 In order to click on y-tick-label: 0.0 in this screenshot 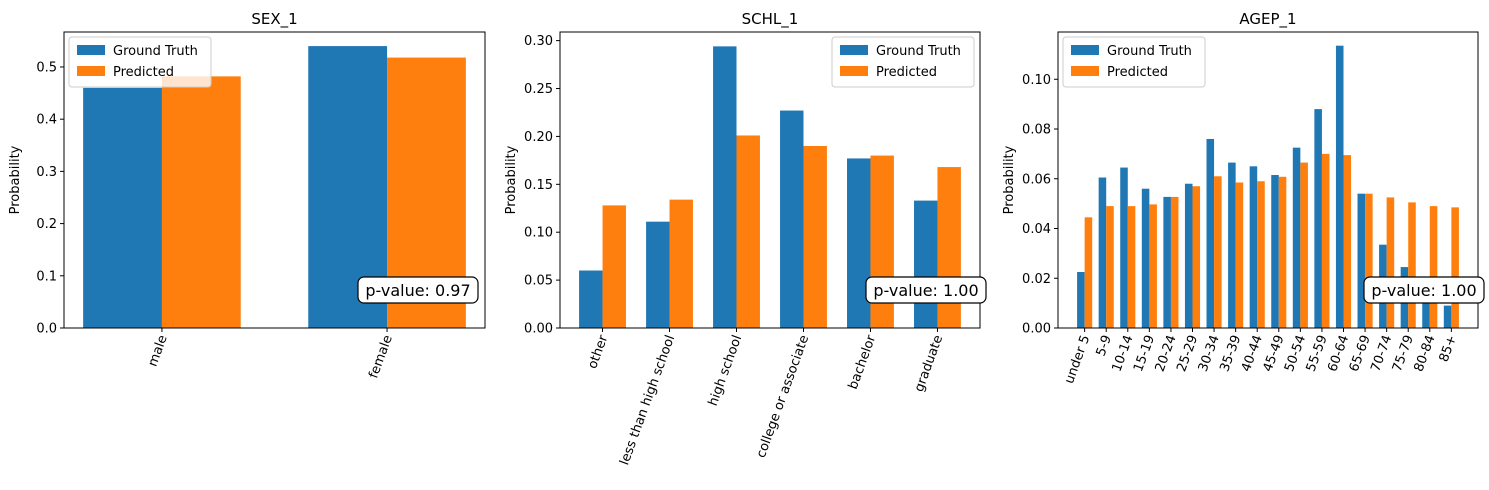, I will do `click(46, 329)`.